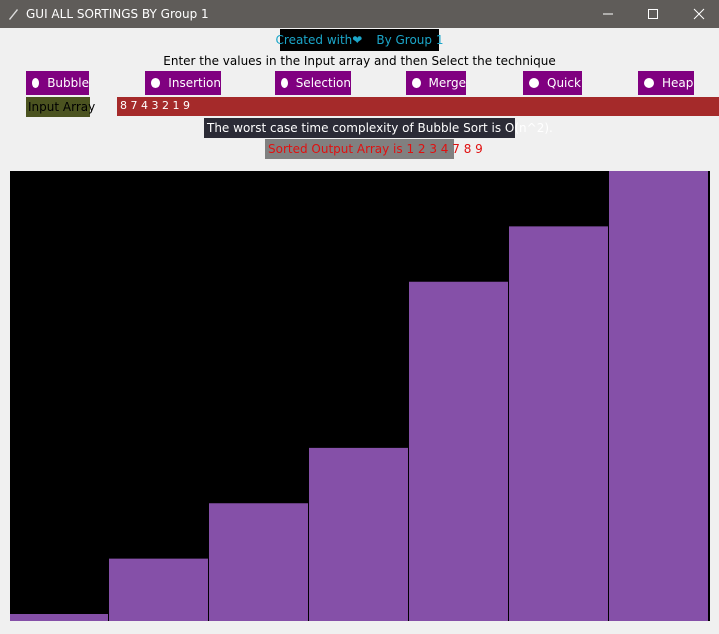 Image resolution: width=719 pixels, height=634 pixels. I want to click on title-bar: GUI ALL SORTINGS BY Group 1, so click(359, 14).